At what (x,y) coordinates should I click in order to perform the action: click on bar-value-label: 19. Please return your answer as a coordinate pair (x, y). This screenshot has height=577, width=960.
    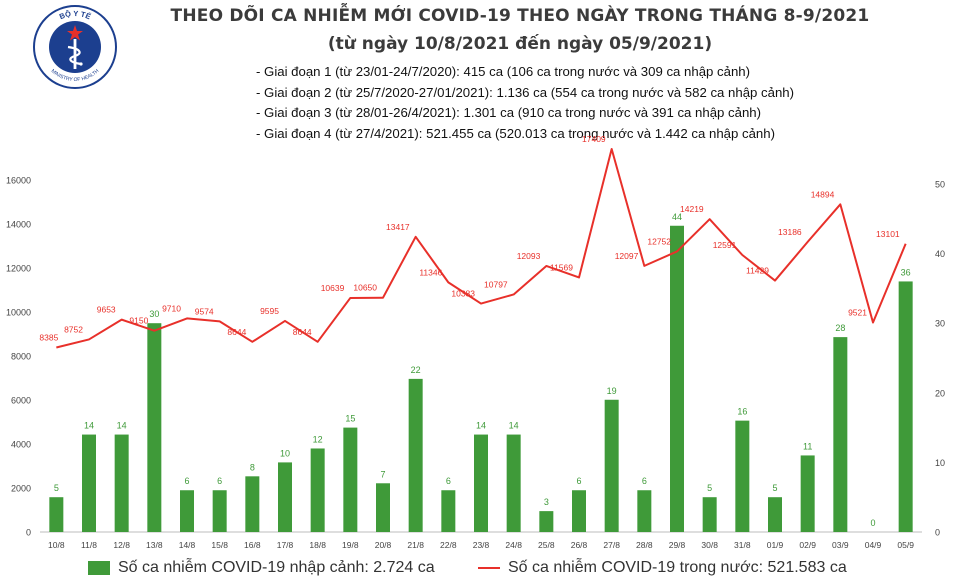
    Looking at the image, I should click on (612, 391).